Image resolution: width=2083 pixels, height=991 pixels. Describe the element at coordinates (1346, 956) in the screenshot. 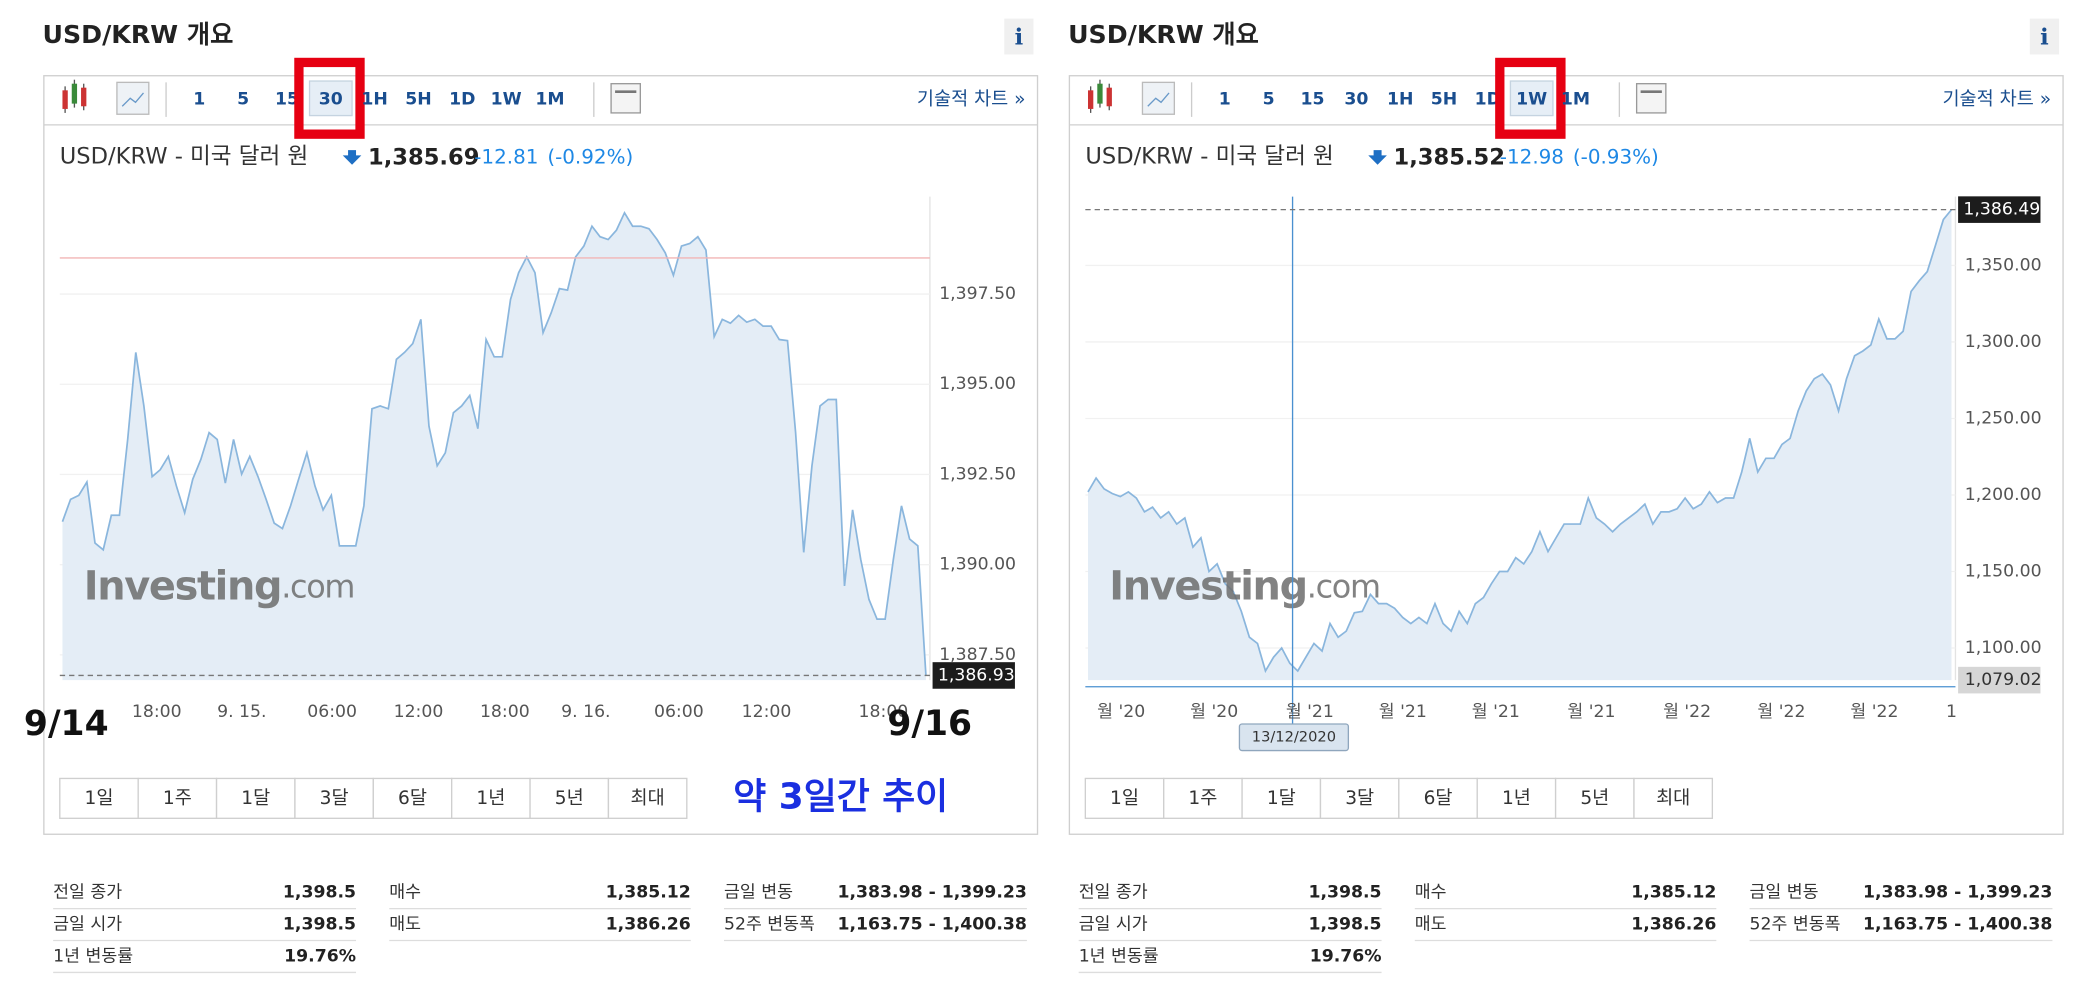

I see `stat-value: 19.76%` at that location.